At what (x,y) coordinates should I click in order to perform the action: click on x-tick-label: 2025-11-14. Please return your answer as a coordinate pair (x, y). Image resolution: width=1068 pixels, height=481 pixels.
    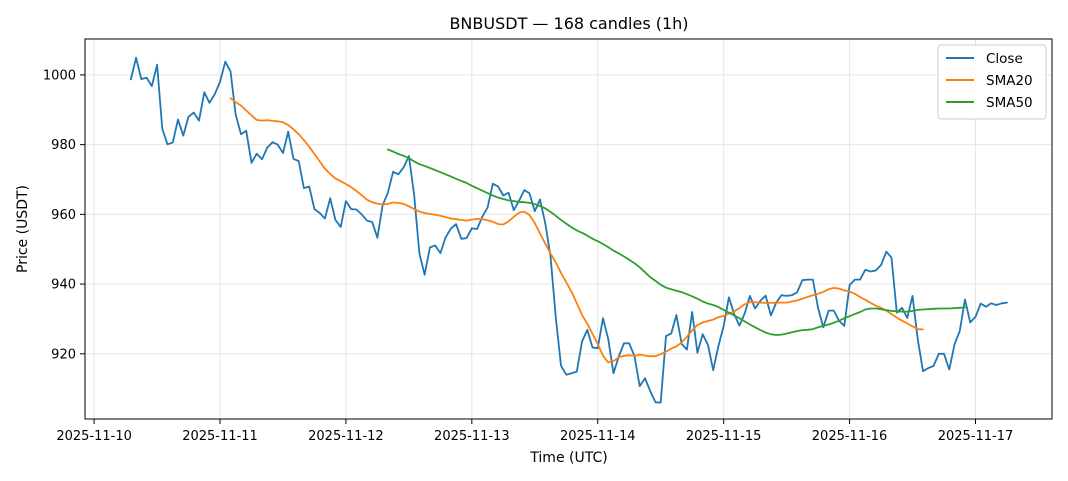
    Looking at the image, I should click on (598, 436).